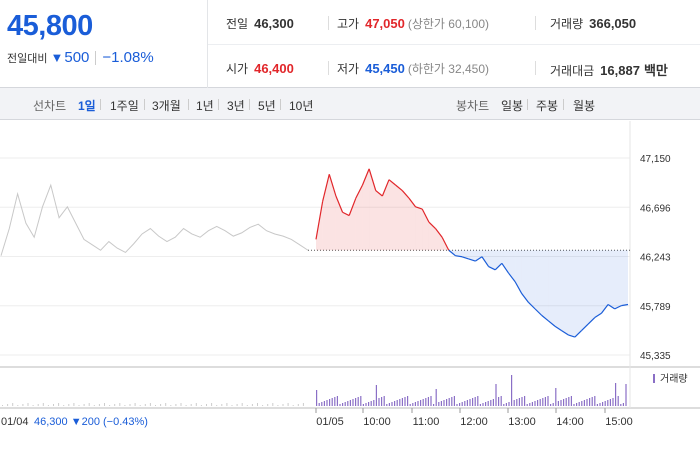  What do you see at coordinates (104, 44) in the screenshot?
I see `current-price-box: 45,800 전일대비 ▼ 500 −1.08%` at bounding box center [104, 44].